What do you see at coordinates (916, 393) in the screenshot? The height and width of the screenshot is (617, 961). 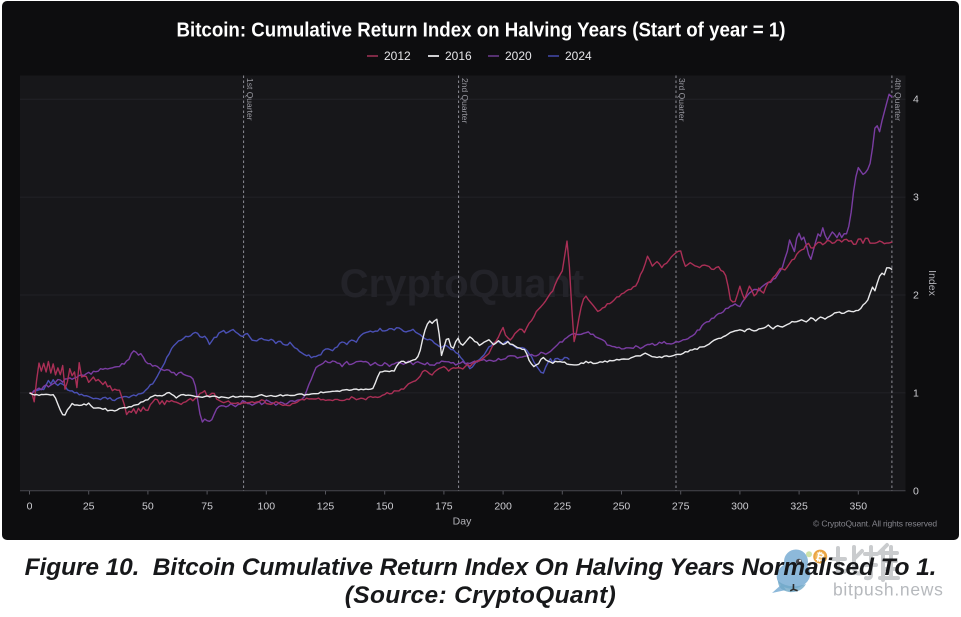 I see `svg-text: 1` at bounding box center [916, 393].